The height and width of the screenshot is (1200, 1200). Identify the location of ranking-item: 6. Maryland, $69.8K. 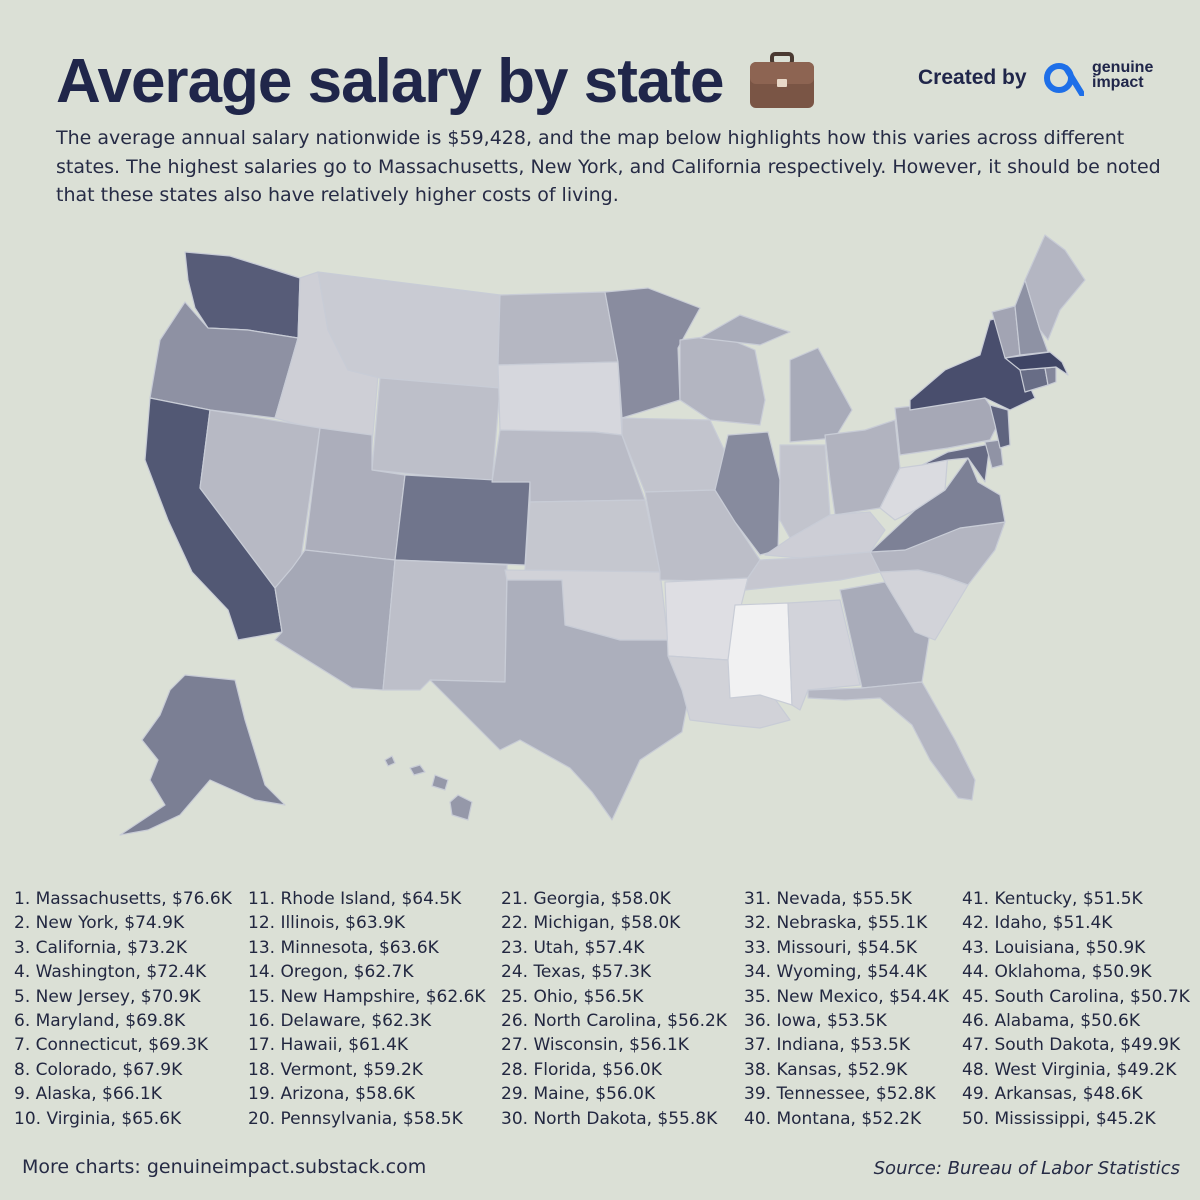
(100, 1020).